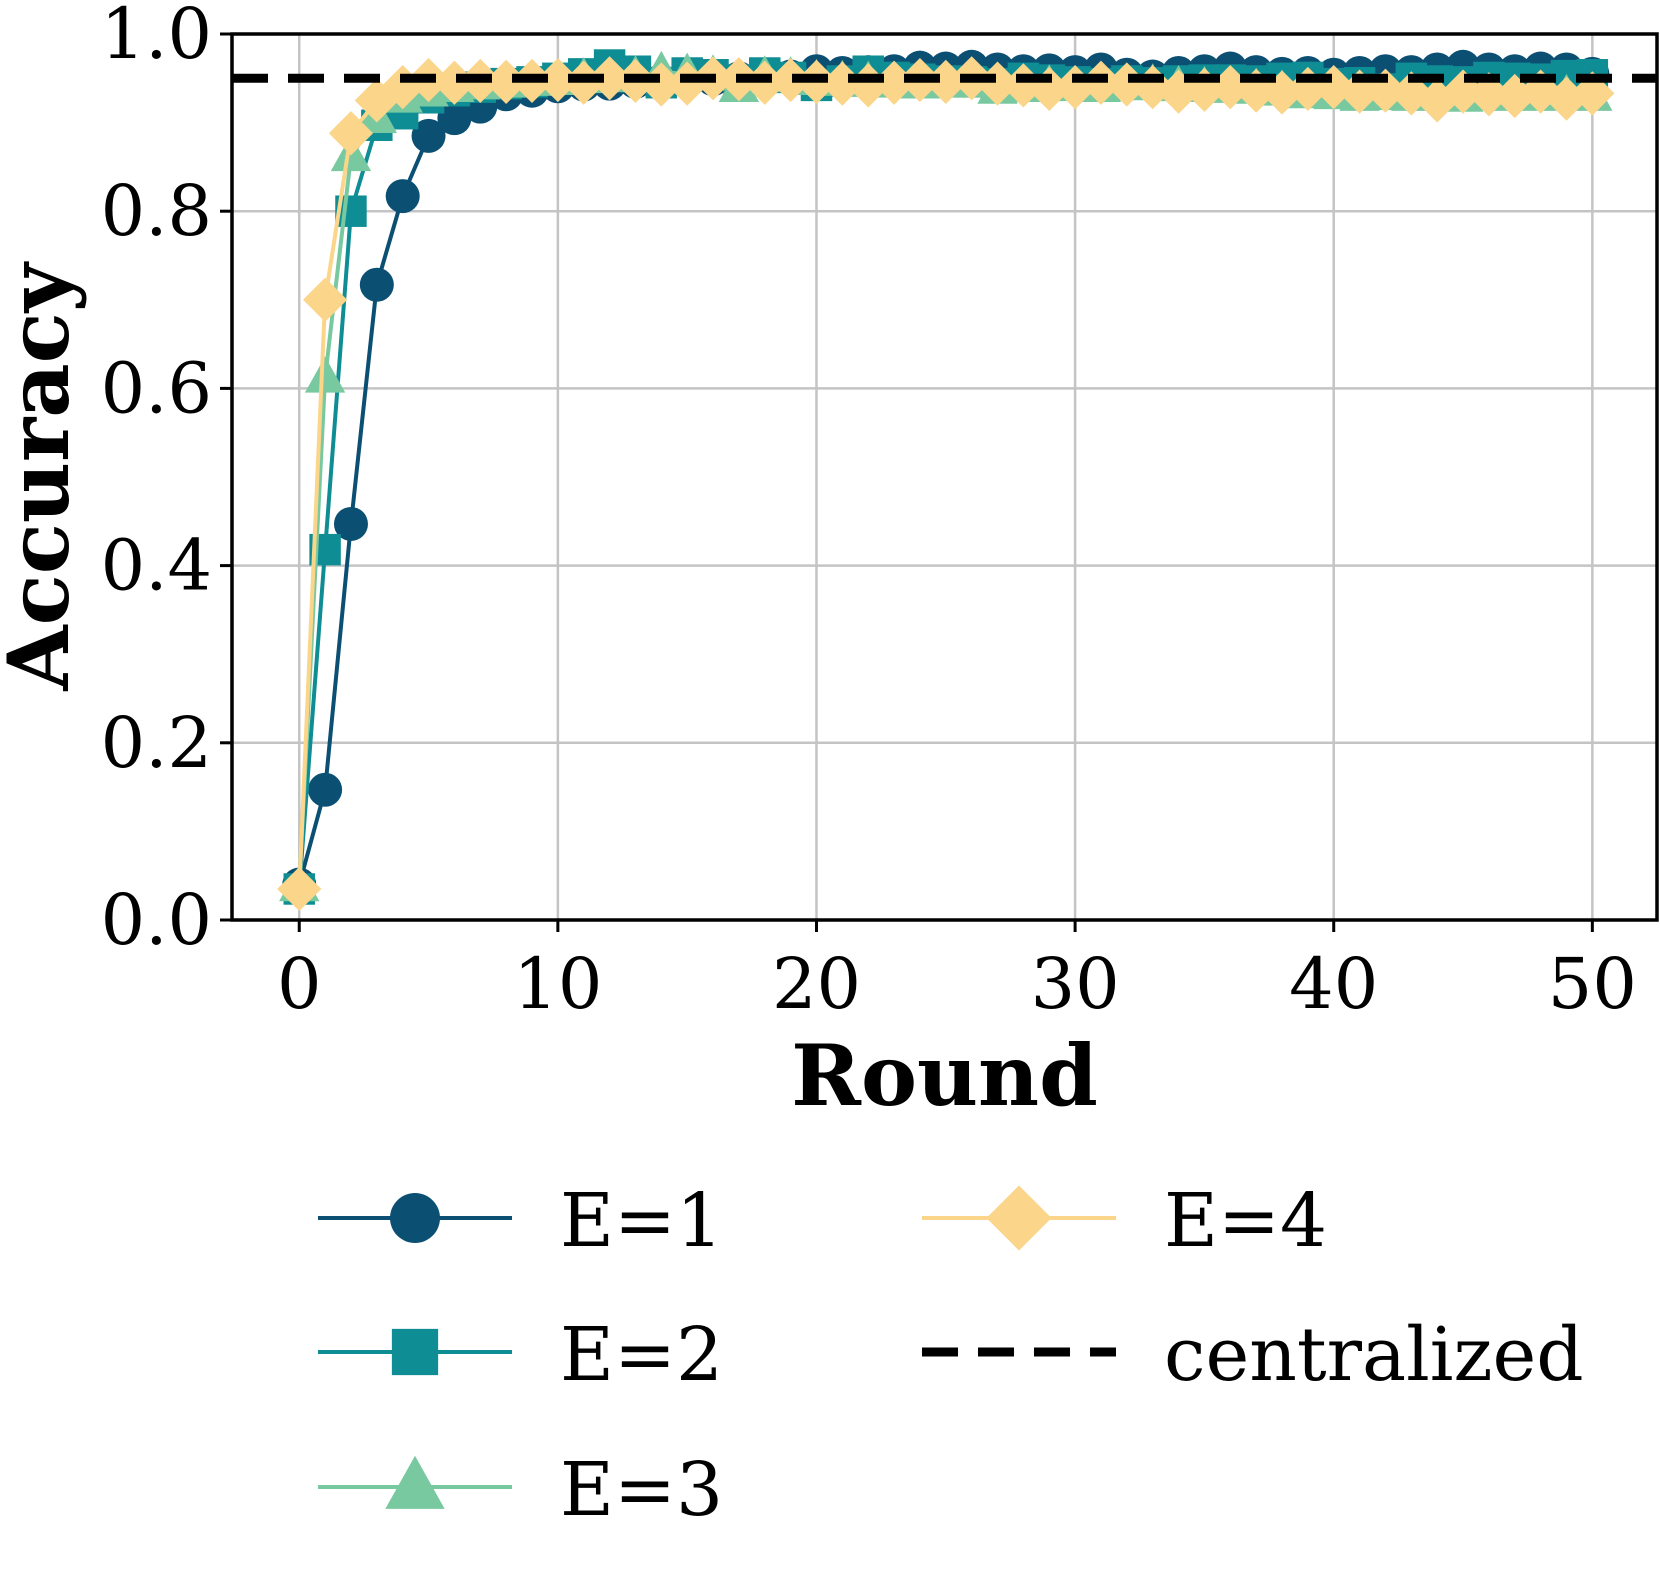  What do you see at coordinates (641, 1221) in the screenshot?
I see `legend-label-e1: E=1` at bounding box center [641, 1221].